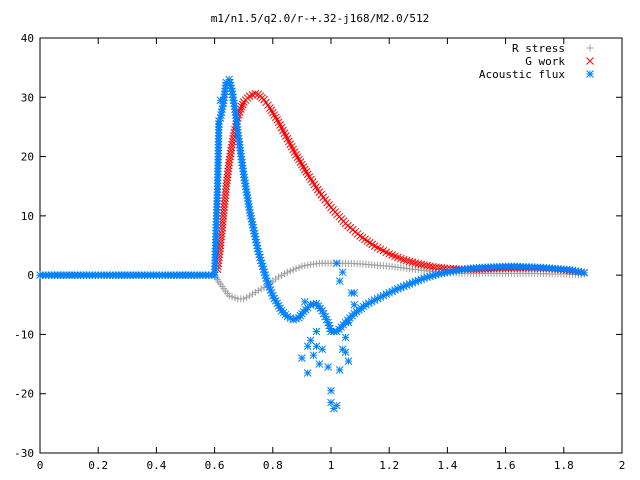 This screenshot has width=640, height=480. I want to click on series-acoustic-flux-scatter, so click(287, 254).